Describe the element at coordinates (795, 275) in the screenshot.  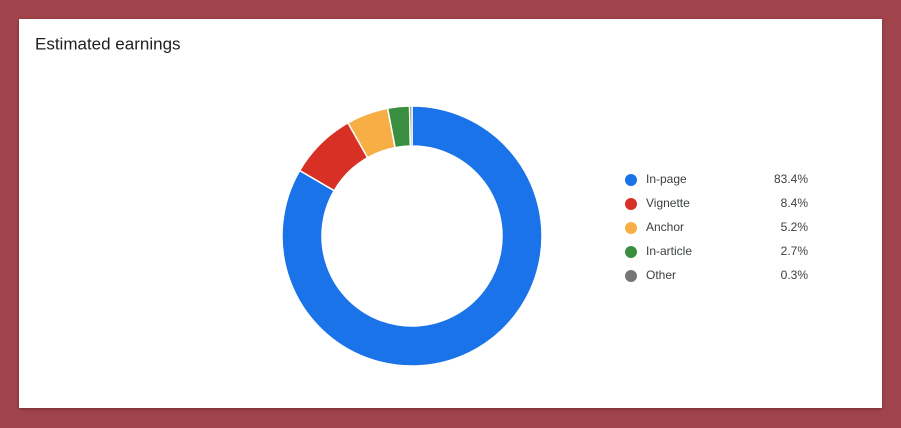
I see `legend-value: 0.3%` at that location.